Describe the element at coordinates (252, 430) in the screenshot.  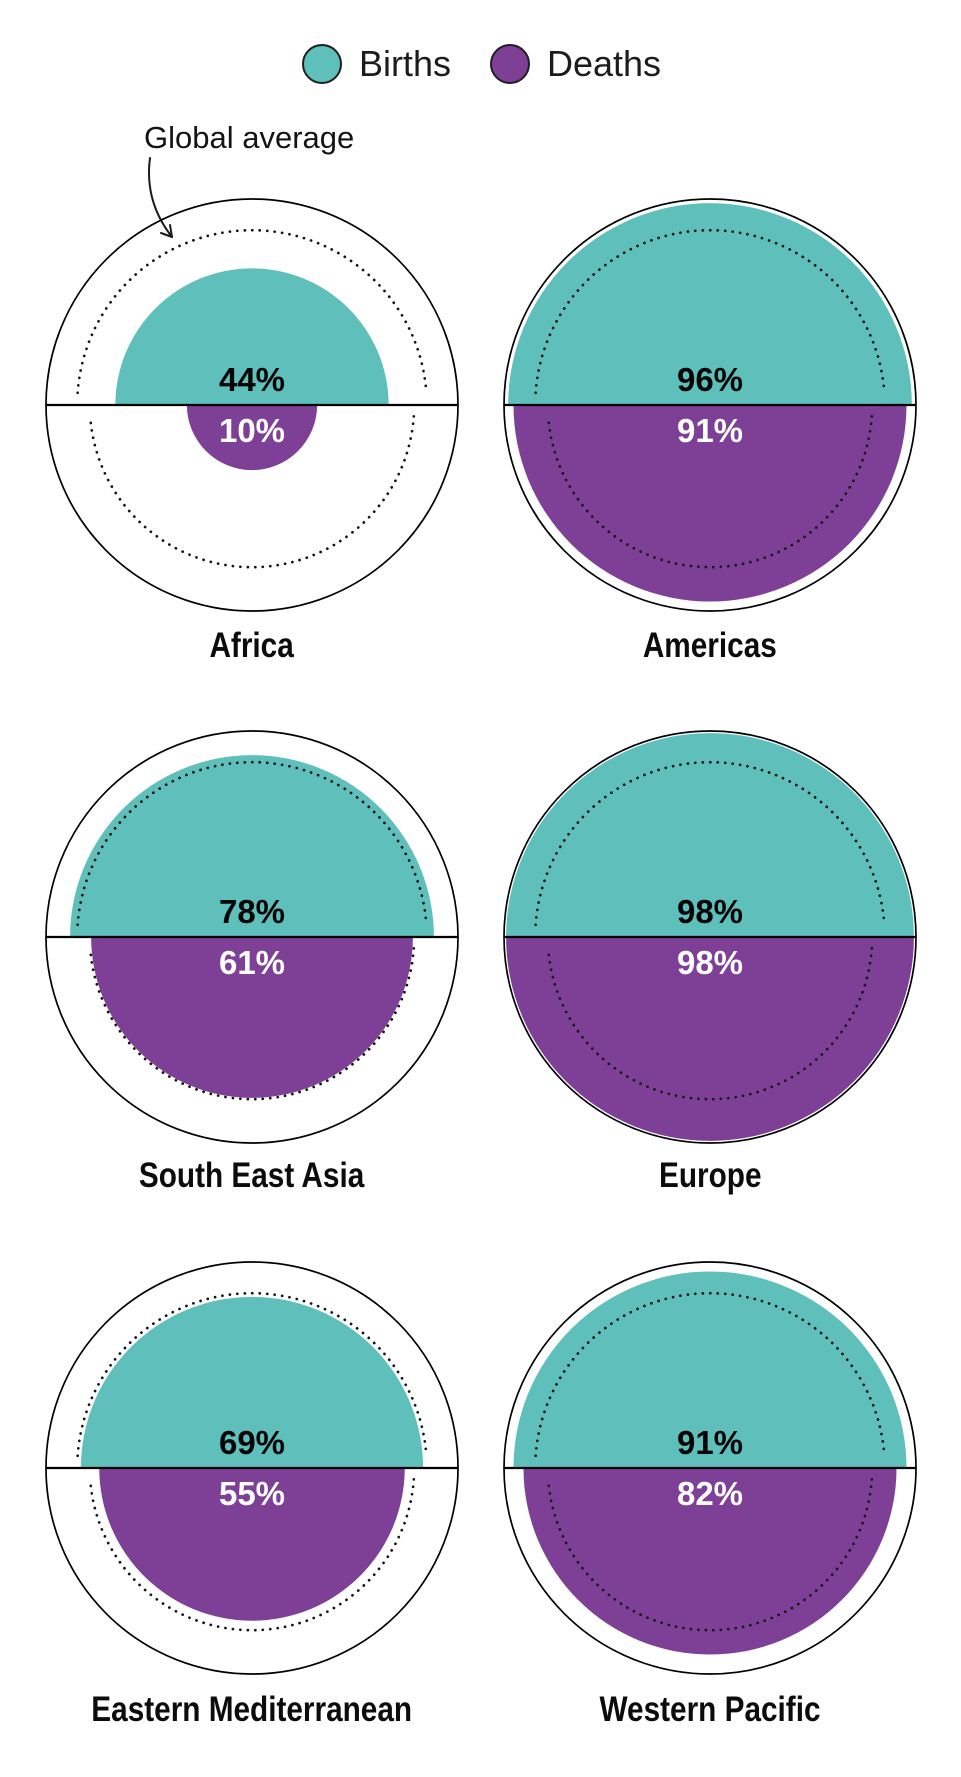
I see `deaths-value: 10%` at that location.